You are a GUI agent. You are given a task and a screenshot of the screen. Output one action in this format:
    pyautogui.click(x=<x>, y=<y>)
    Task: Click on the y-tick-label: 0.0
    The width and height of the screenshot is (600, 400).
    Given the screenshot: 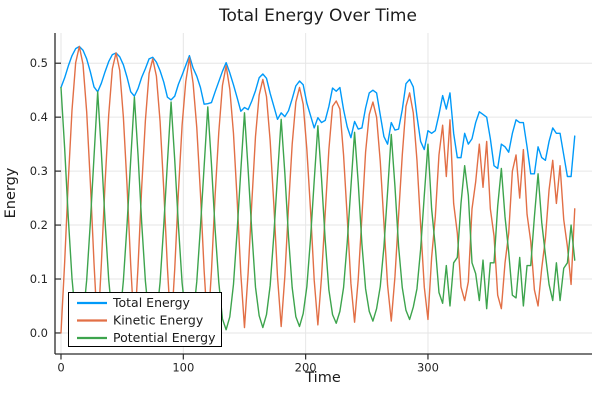 What is the action you would take?
    pyautogui.click(x=39, y=333)
    